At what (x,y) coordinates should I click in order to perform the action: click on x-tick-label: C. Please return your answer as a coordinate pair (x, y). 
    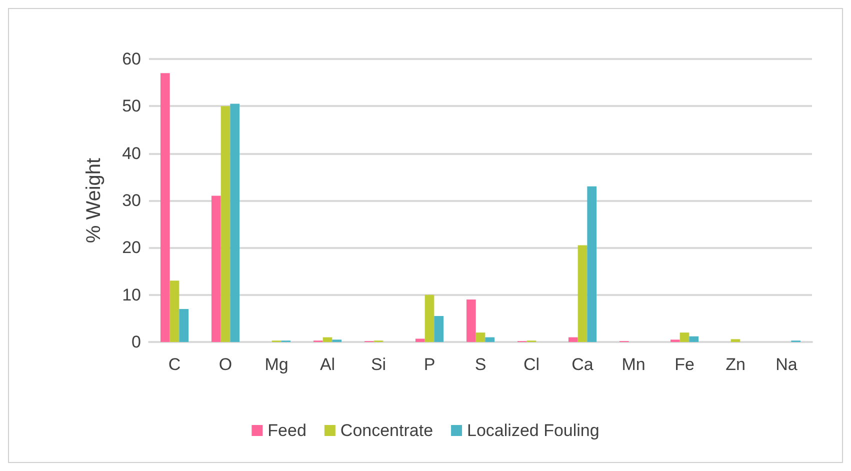
    Looking at the image, I should click on (174, 364).